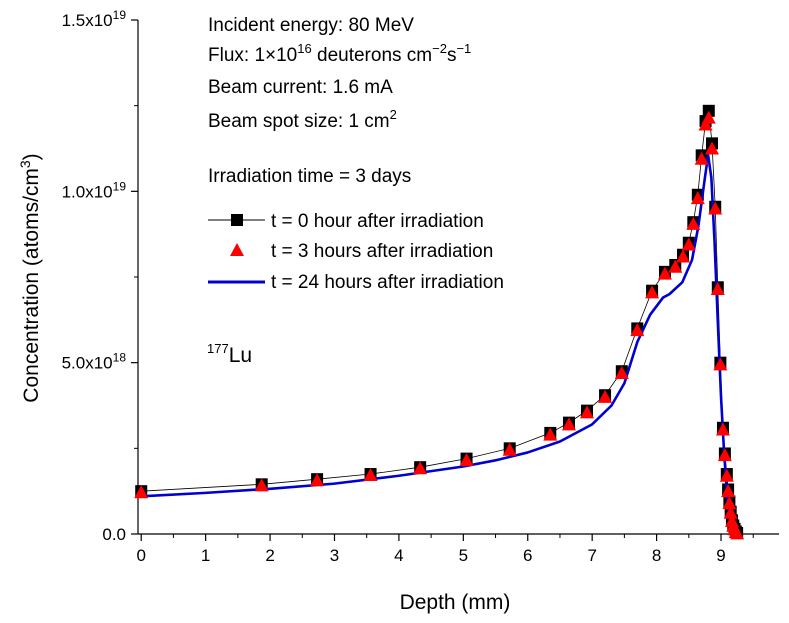  I want to click on x-tick-label: 9, so click(720, 555).